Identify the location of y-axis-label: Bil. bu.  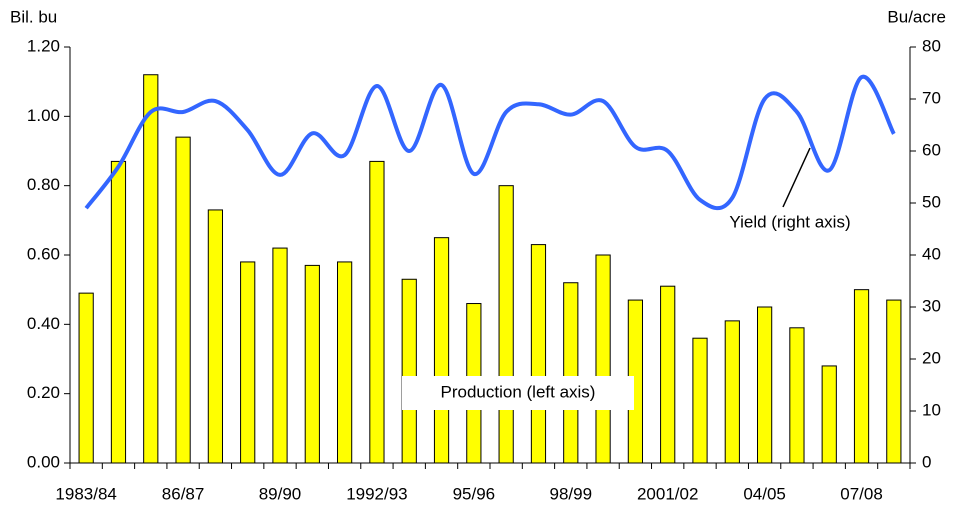
(33, 16).